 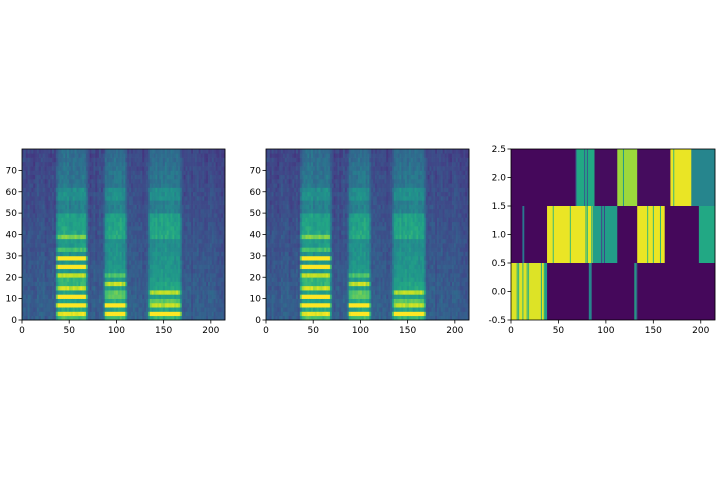 I want to click on x-tick-label: 0, so click(x=22, y=331).